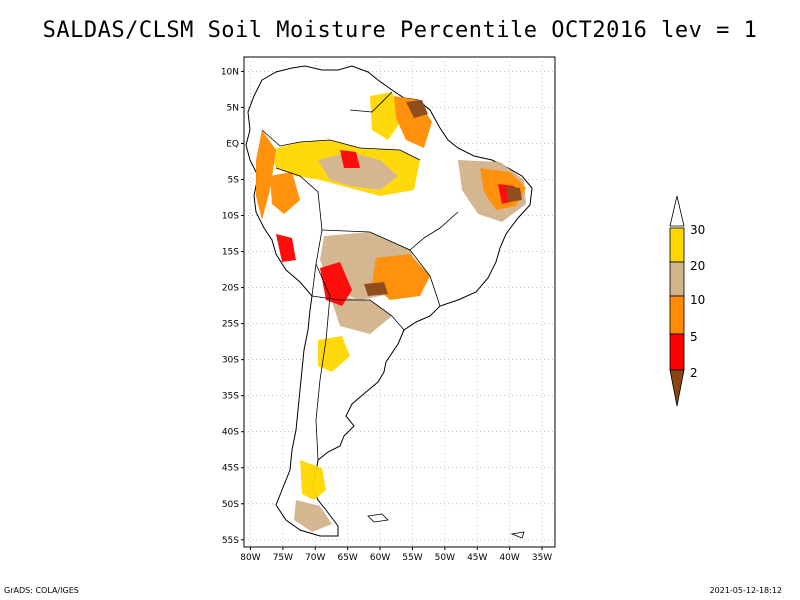 Image resolution: width=800 pixels, height=600 pixels. I want to click on south-georgia, so click(517, 535).